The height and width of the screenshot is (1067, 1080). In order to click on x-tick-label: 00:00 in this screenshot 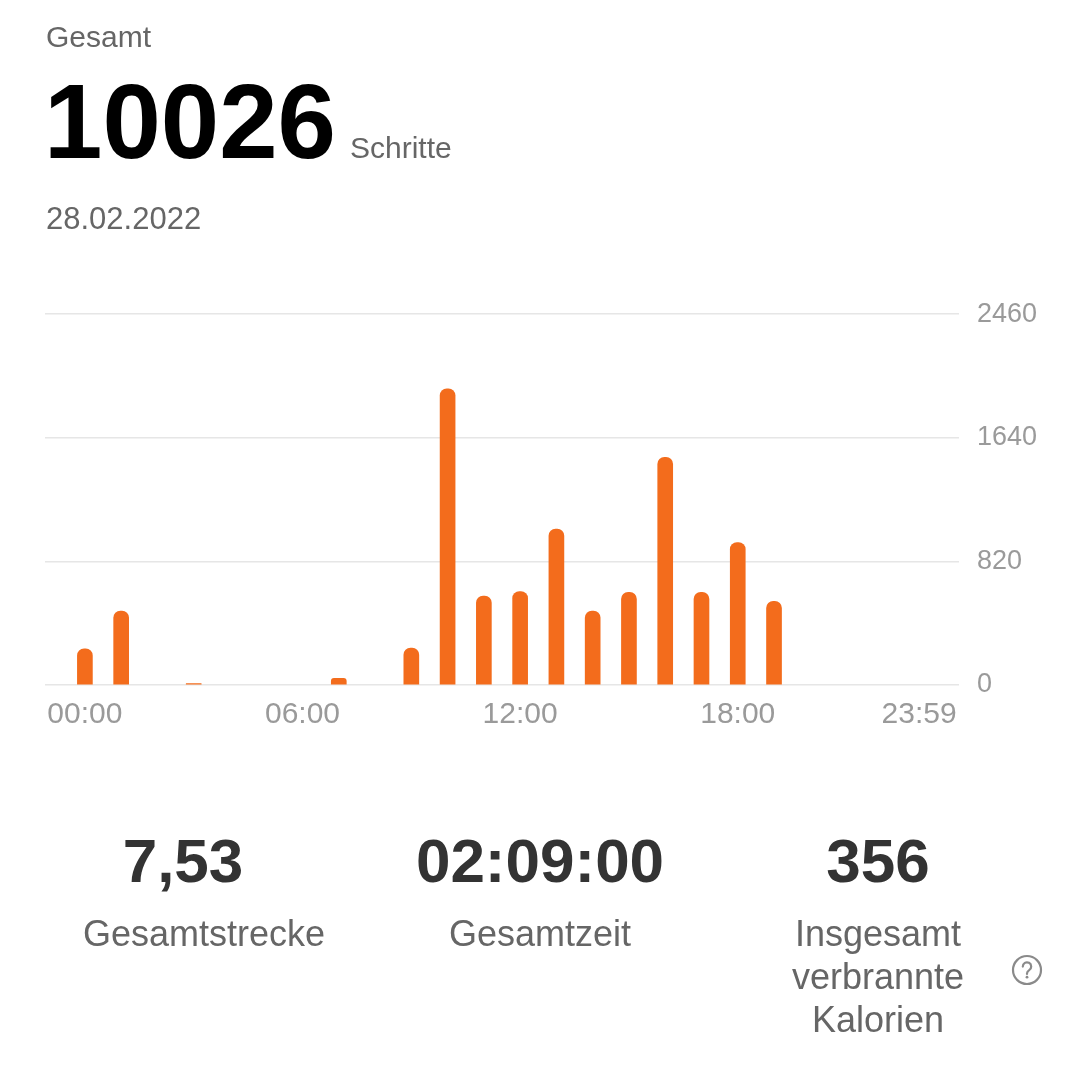, I will do `click(85, 713)`.